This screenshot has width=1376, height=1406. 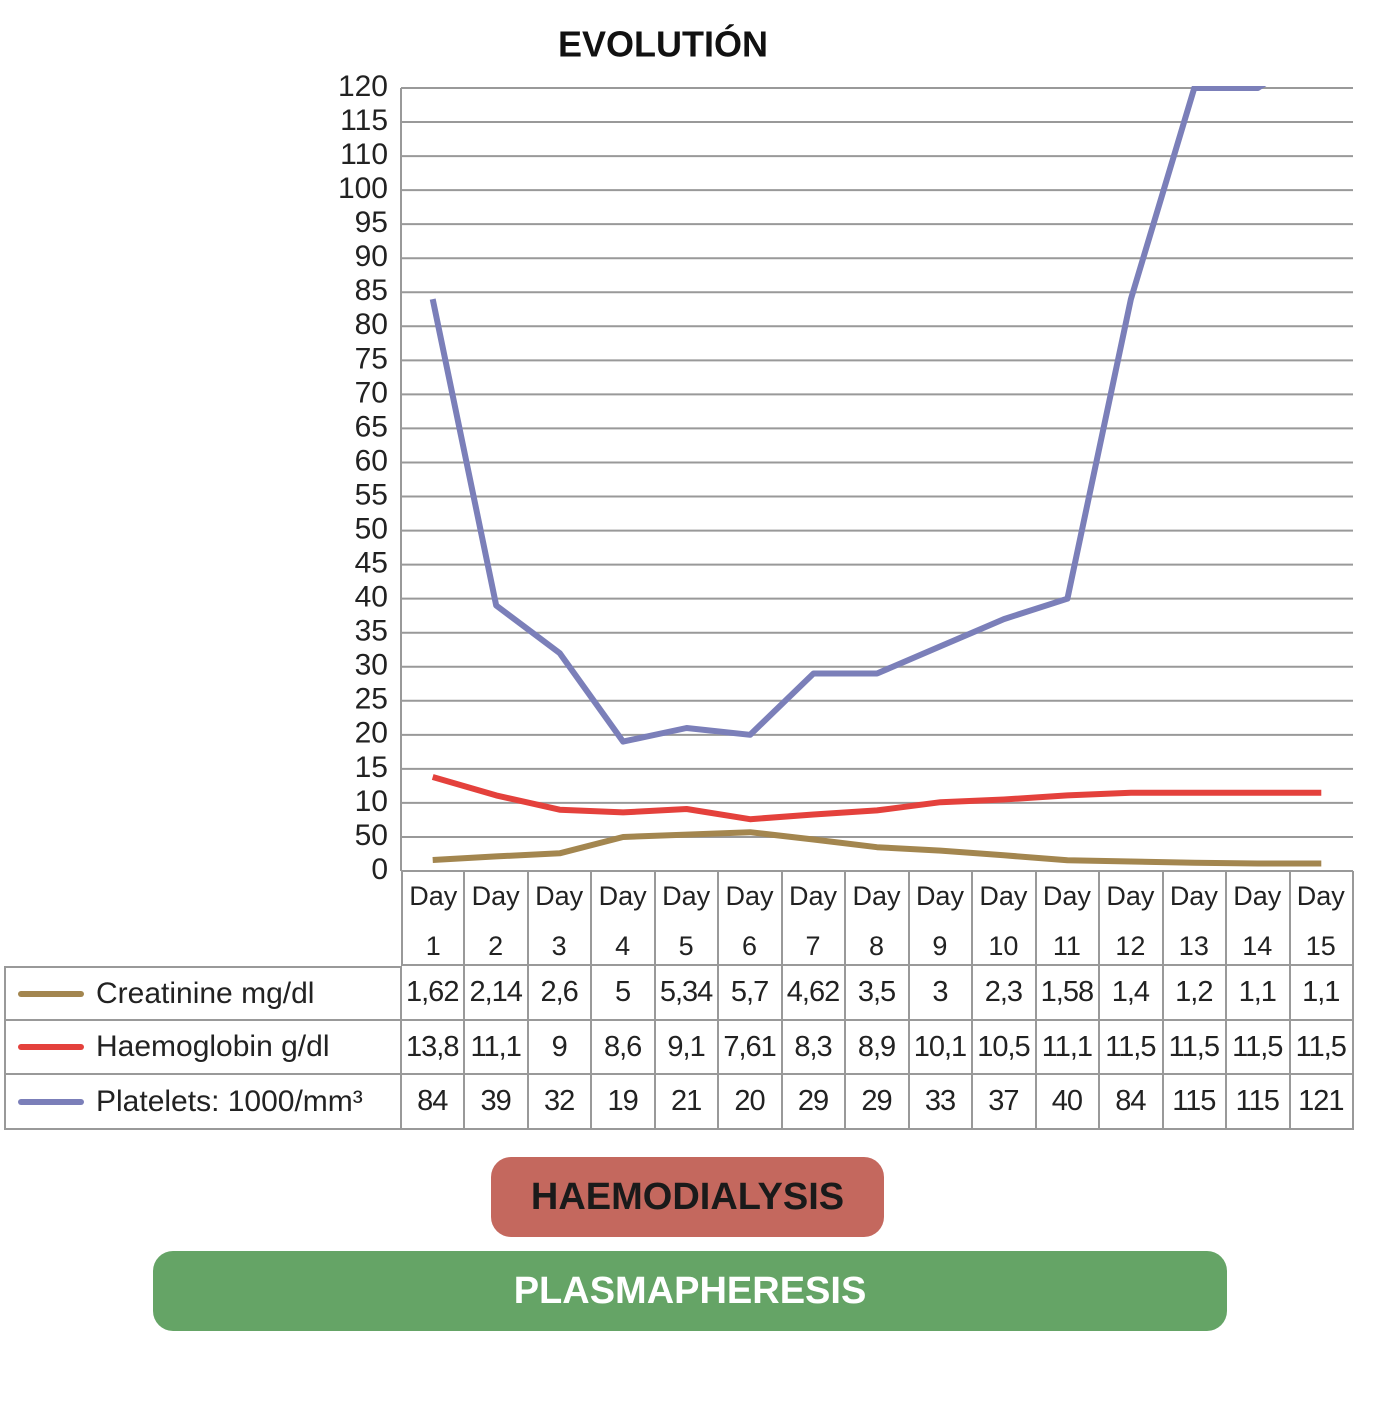 I want to click on data-label: 40, so click(x=1068, y=1102).